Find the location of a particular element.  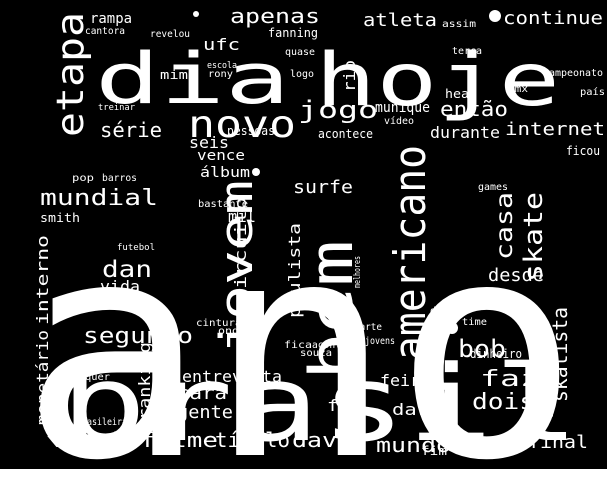

cloud-word: skate is located at coordinates (534, 237).